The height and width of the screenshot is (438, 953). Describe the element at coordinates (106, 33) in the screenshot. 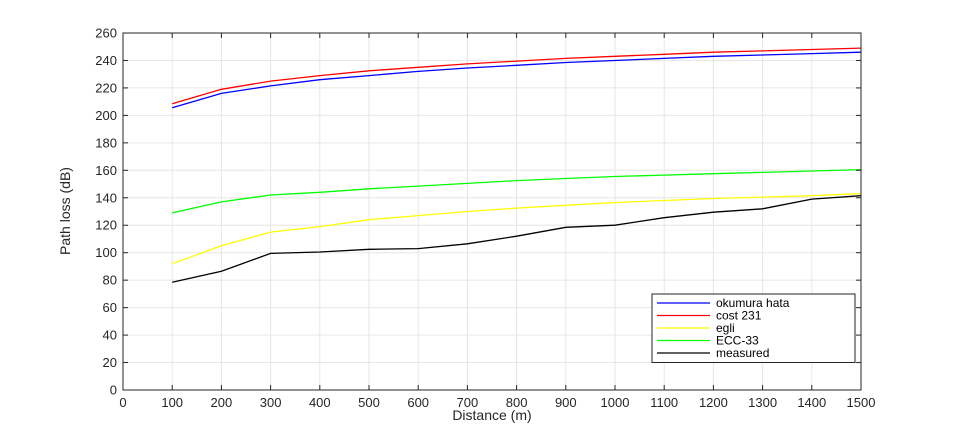

I see `y-tick-label: 260` at that location.